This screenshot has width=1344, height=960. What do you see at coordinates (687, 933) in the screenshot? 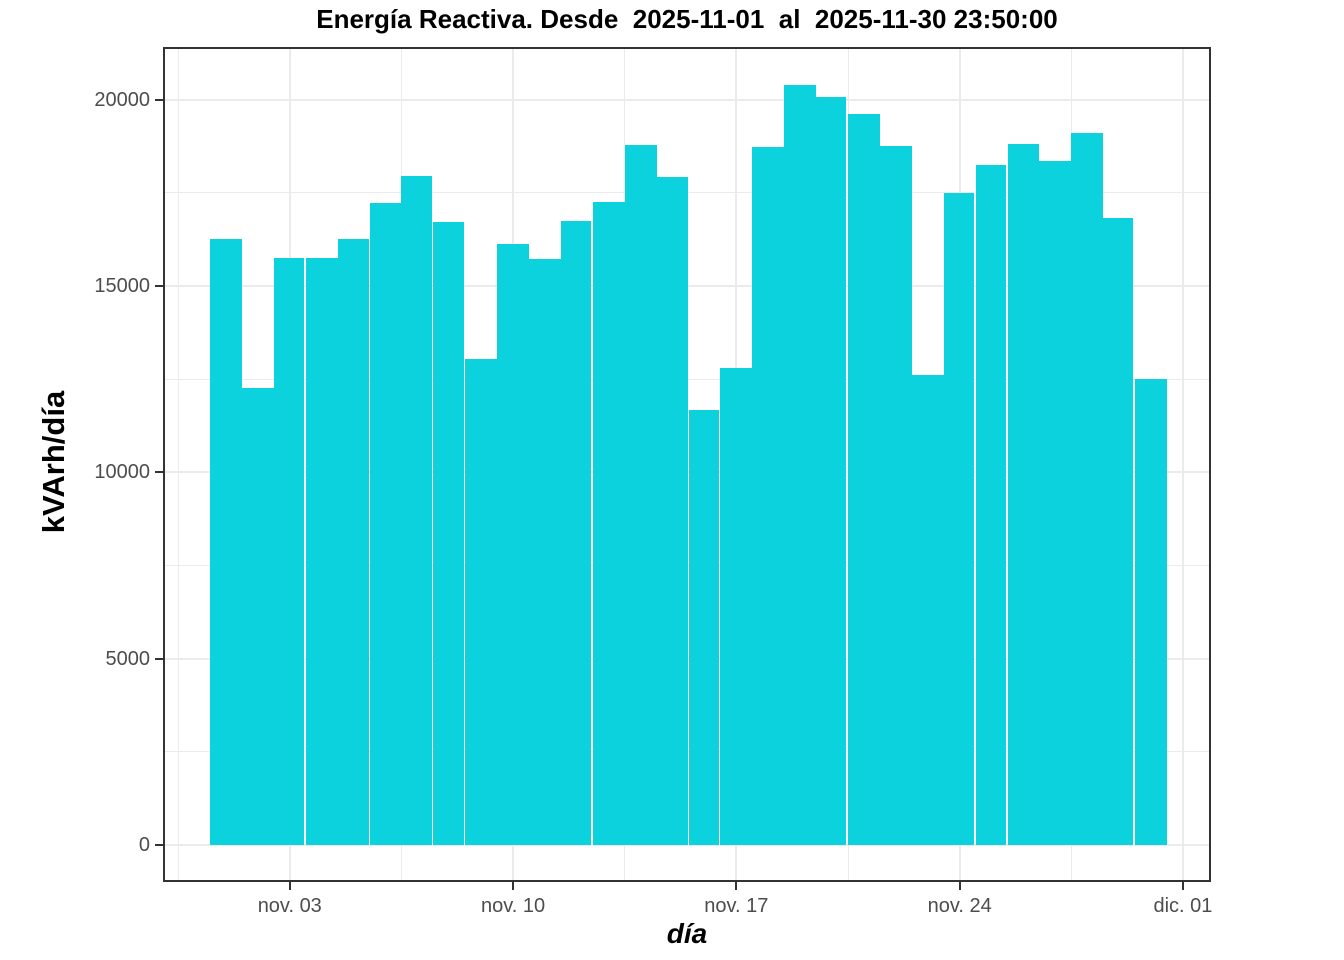
I see `x-axis-title: día` at bounding box center [687, 933].